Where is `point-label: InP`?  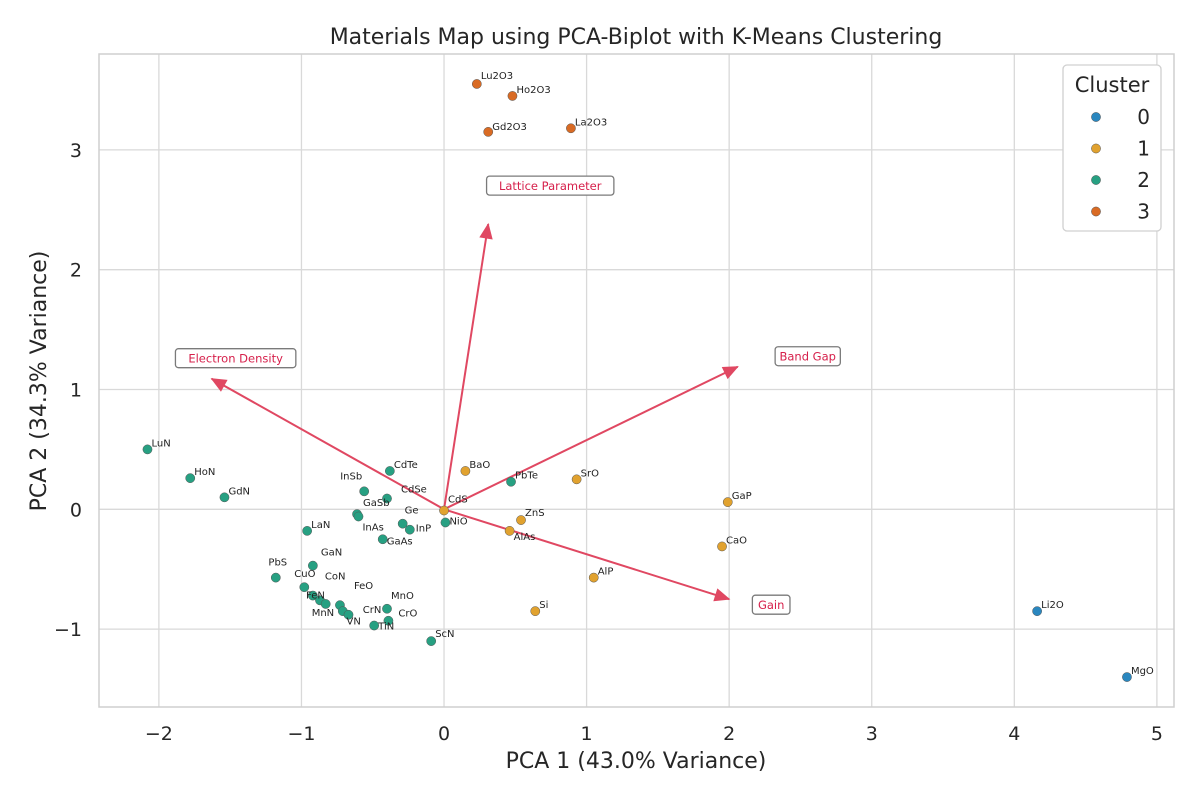 point-label: InP is located at coordinates (423, 529).